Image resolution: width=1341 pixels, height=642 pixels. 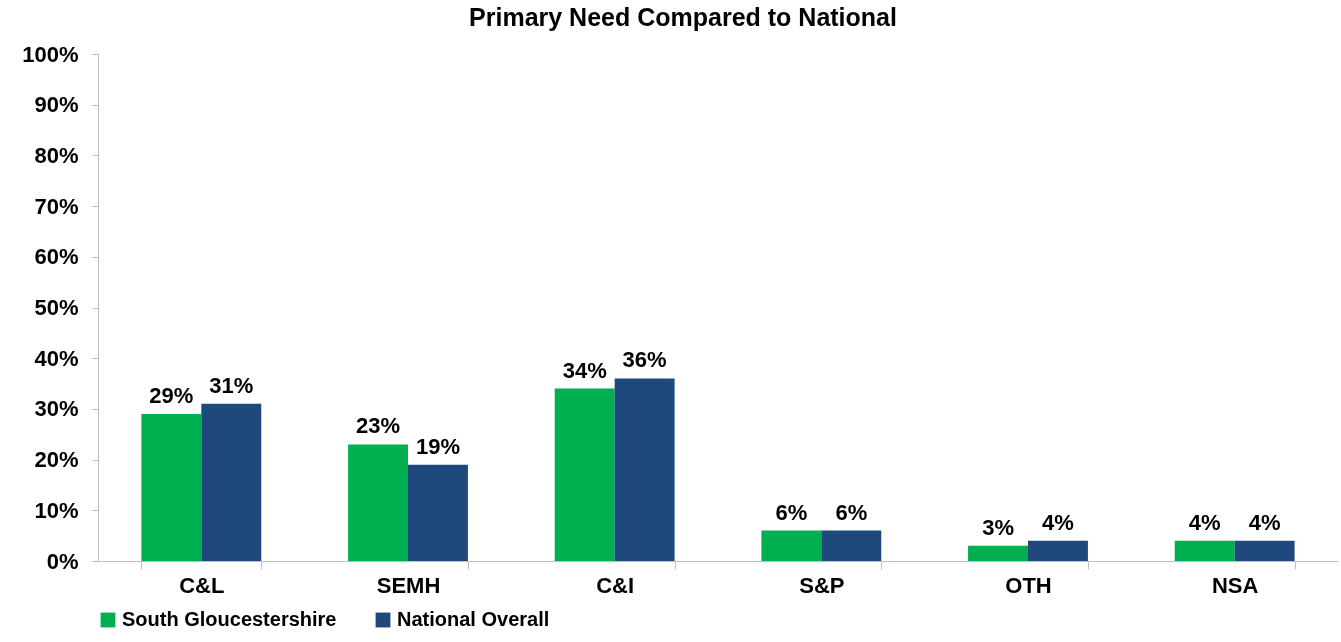 What do you see at coordinates (202, 585) in the screenshot?
I see `x-tick-label: C&L` at bounding box center [202, 585].